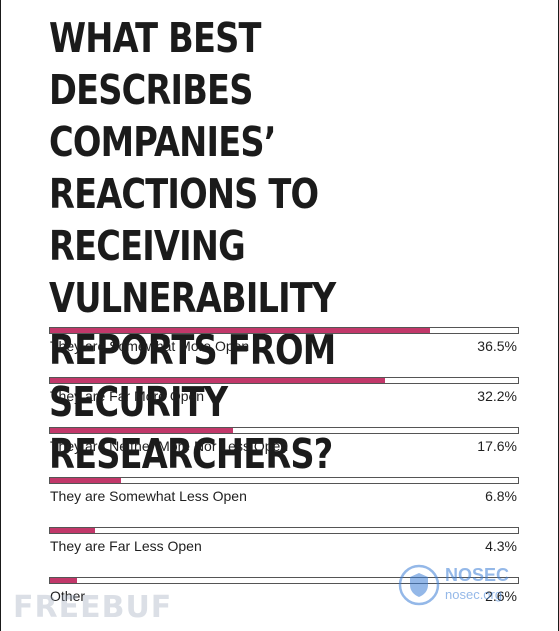  Describe the element at coordinates (284, 552) in the screenshot. I see `bar-row: They are Far Less Open 4.3%` at that location.